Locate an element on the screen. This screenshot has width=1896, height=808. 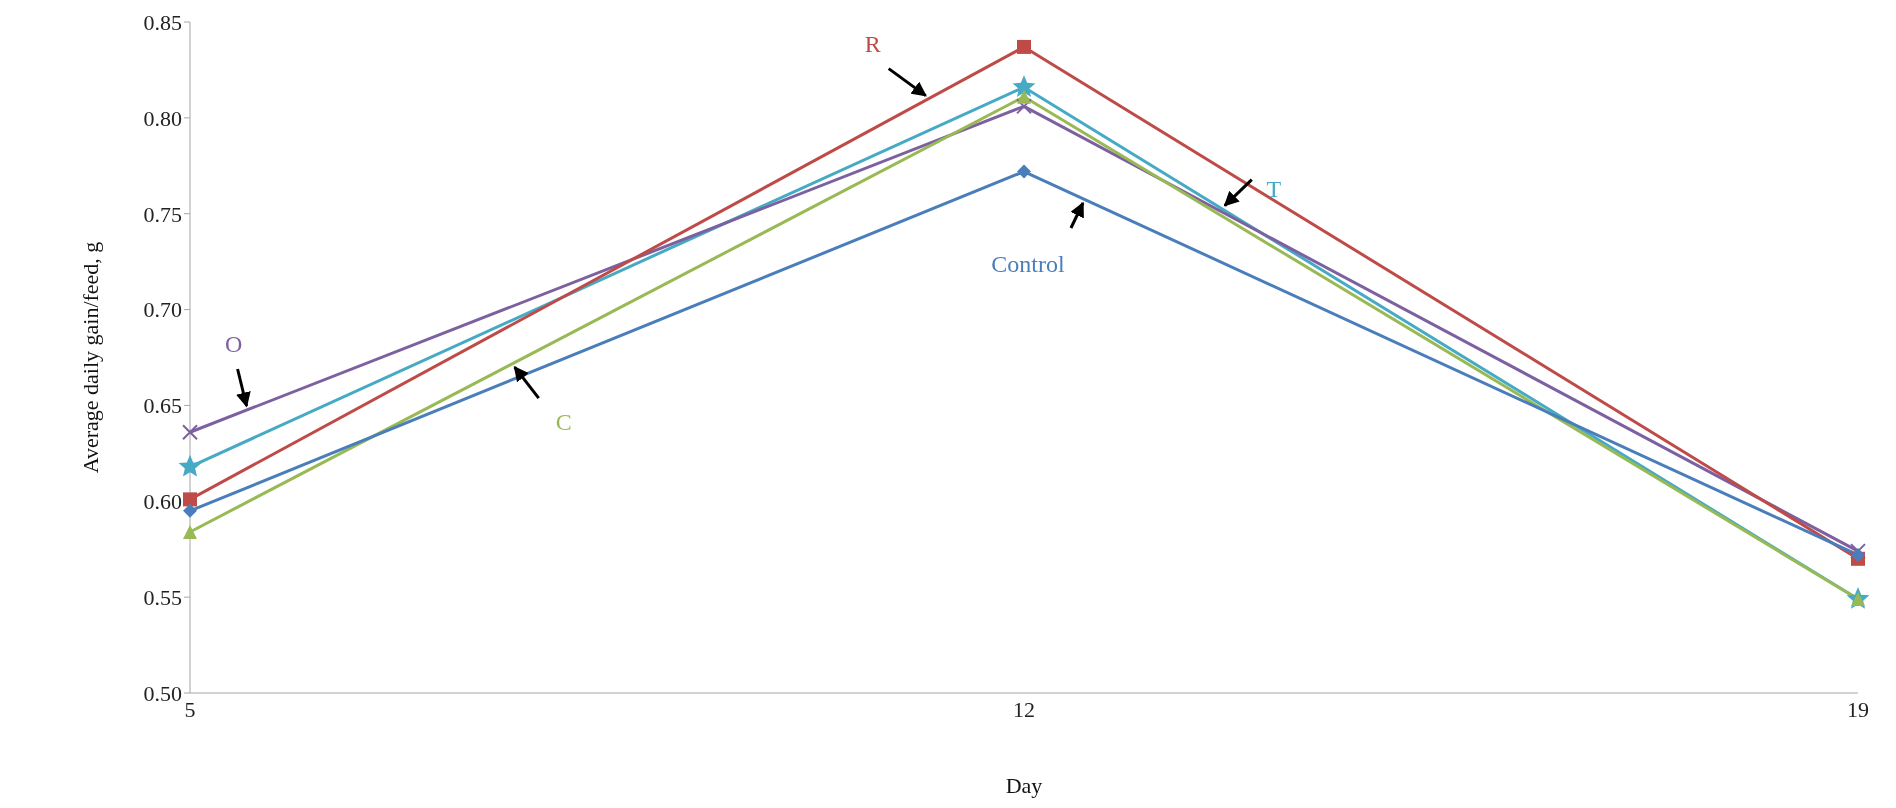
x-tick-label: 12 is located at coordinates (1024, 709).